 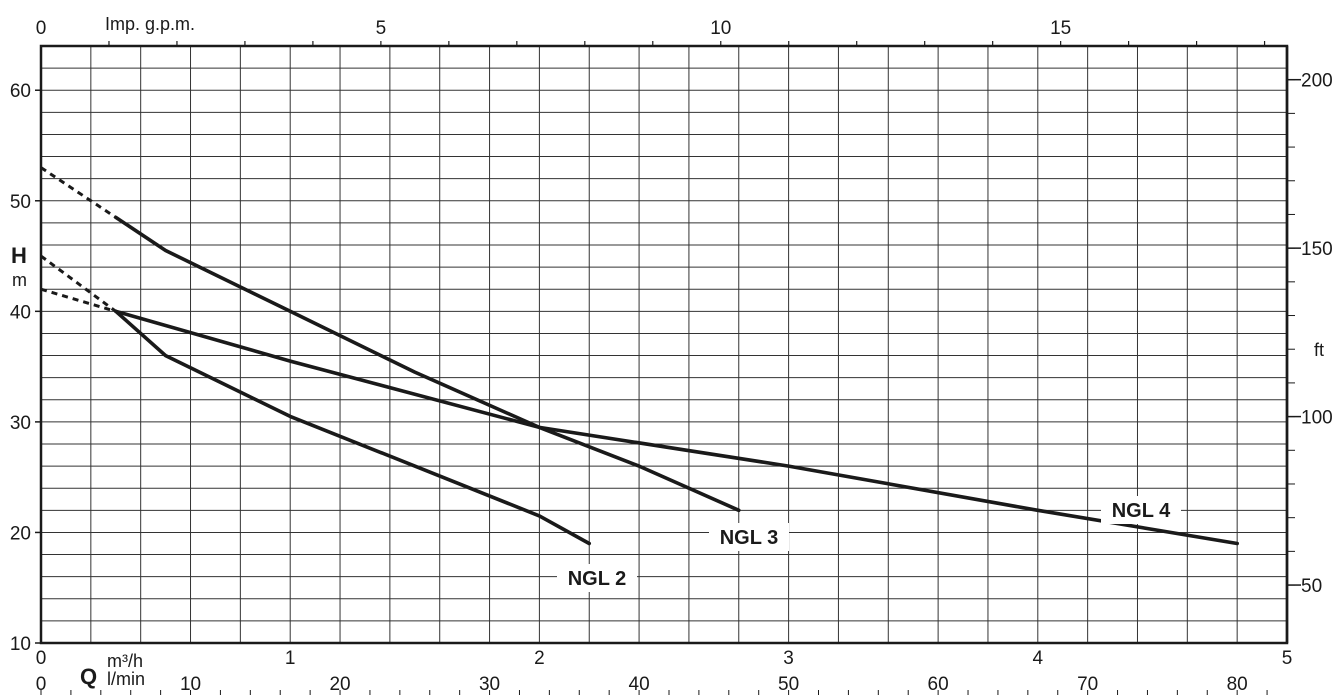 I want to click on gpm-tick-label: 5, so click(x=381, y=28).